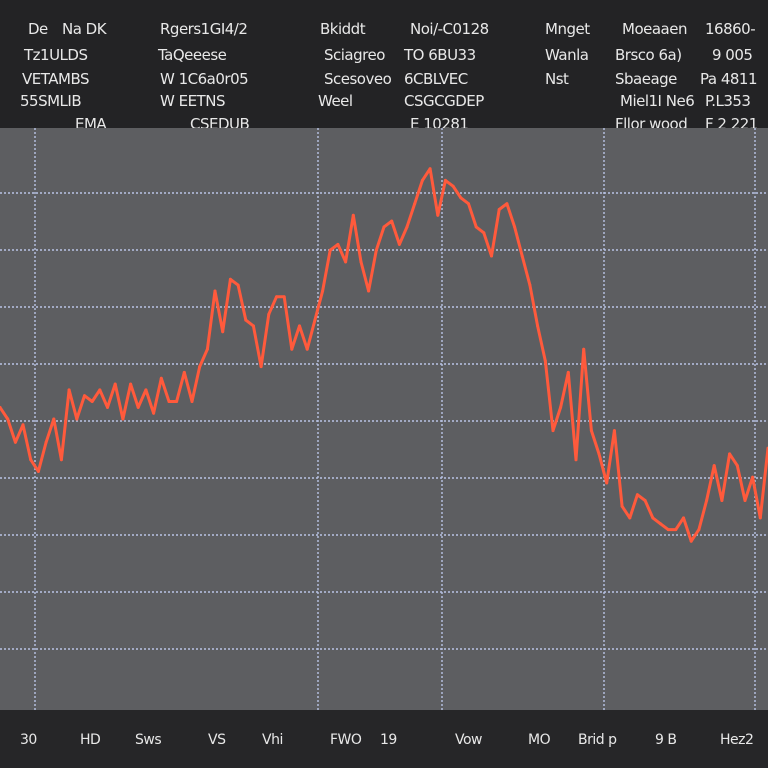  I want to click on x-tick-label: Vhi, so click(272, 740).